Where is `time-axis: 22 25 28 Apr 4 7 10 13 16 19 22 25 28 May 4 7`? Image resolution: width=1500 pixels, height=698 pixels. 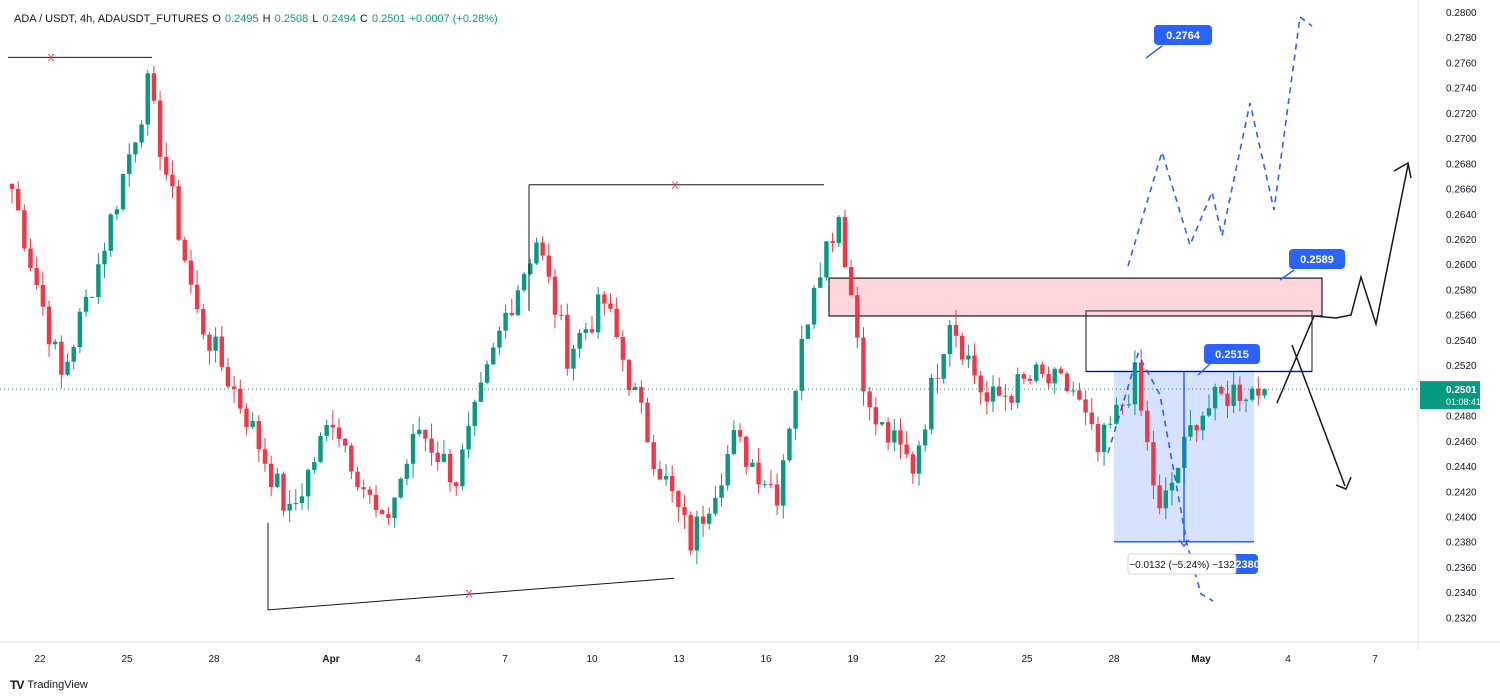
time-axis: 22 25 28 Apr 4 7 10 13 16 19 22 25 28 May 4 7 is located at coordinates (750, 653).